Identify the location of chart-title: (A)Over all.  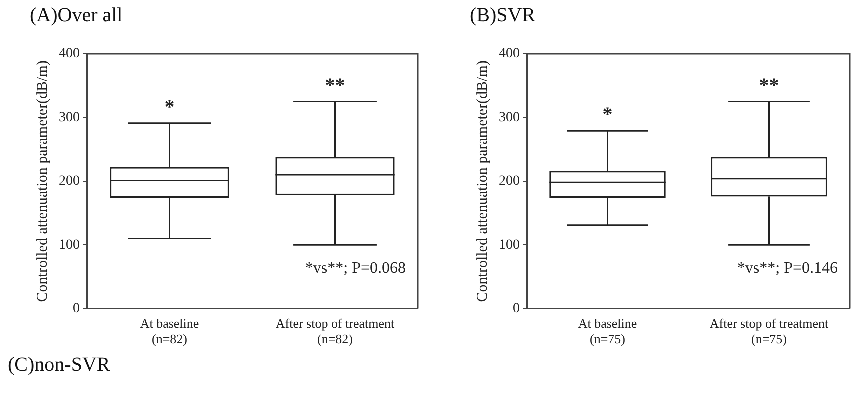
(77, 15).